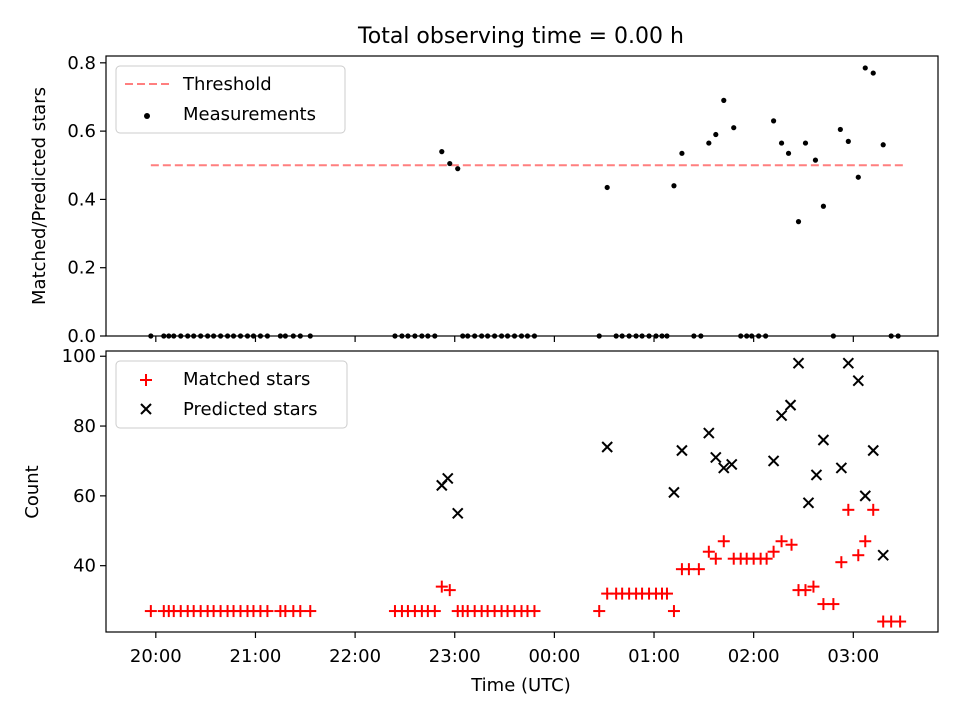 This screenshot has height=720, width=960. Describe the element at coordinates (81, 268) in the screenshot. I see `top-y-tick-label: 0.2` at that location.